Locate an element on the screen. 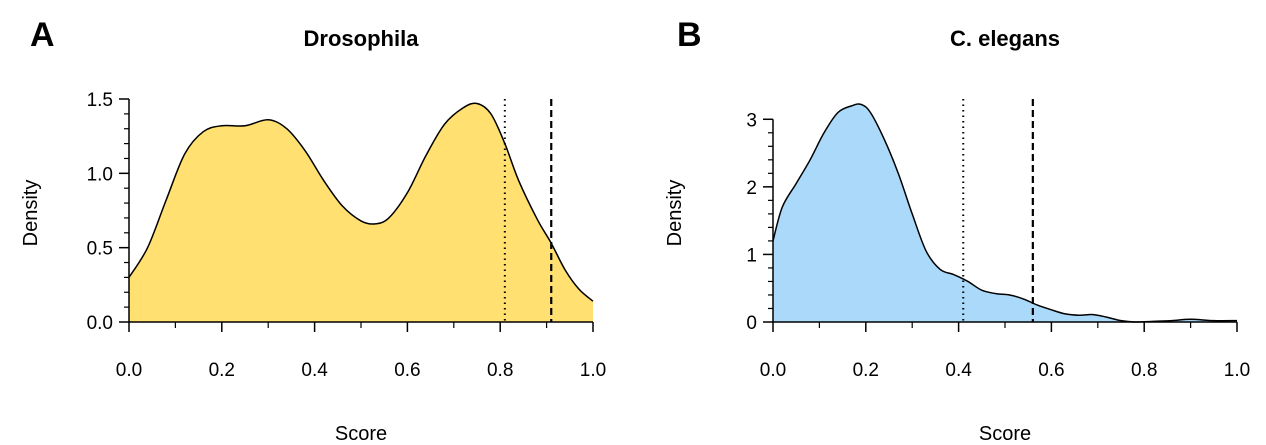 This screenshot has height=445, width=1266. chart-title-b: C. elegans is located at coordinates (1005, 38).